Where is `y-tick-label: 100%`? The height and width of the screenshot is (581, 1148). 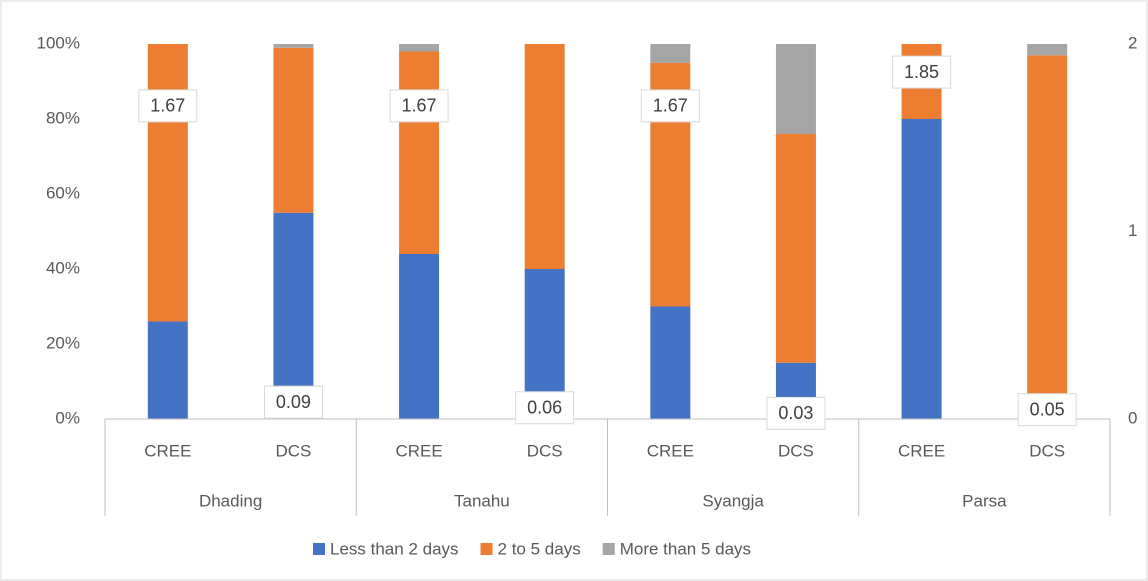
y-tick-label: 100% is located at coordinates (58, 42).